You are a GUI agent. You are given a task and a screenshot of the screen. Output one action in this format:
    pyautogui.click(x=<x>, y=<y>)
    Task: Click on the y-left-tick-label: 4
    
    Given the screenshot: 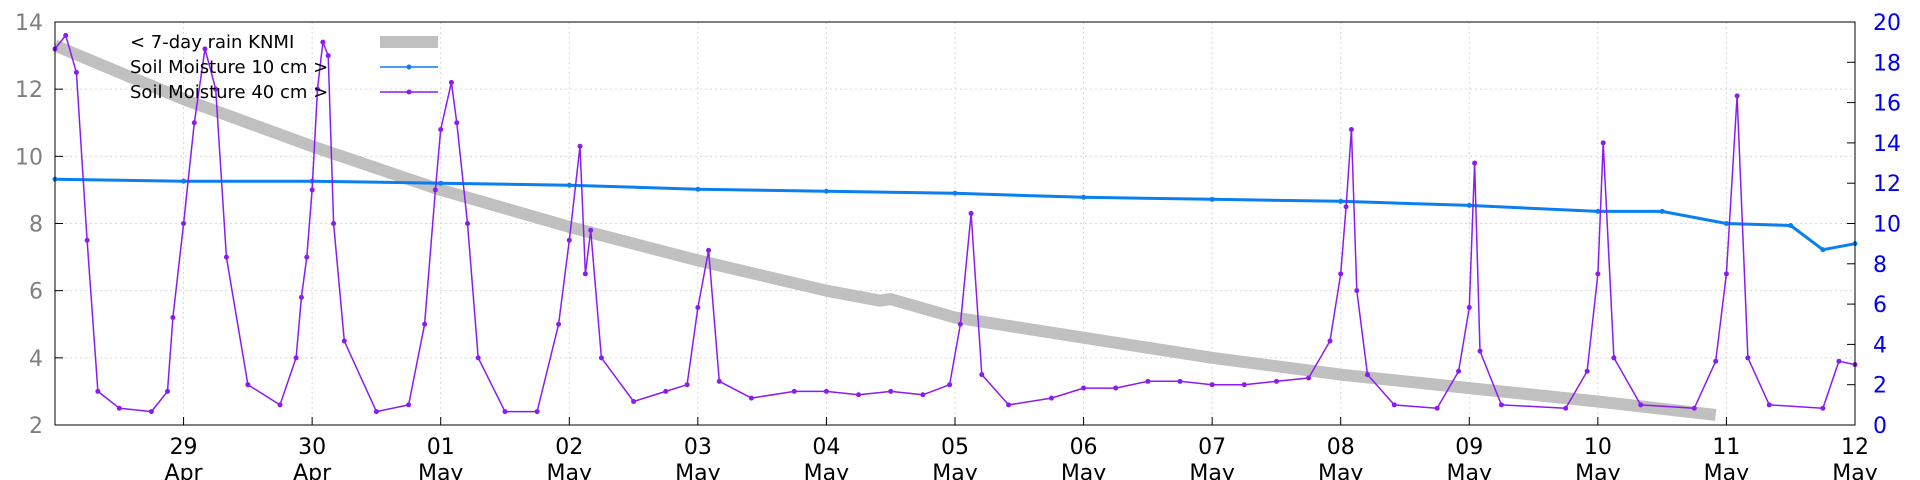 What is the action you would take?
    pyautogui.click(x=36, y=359)
    